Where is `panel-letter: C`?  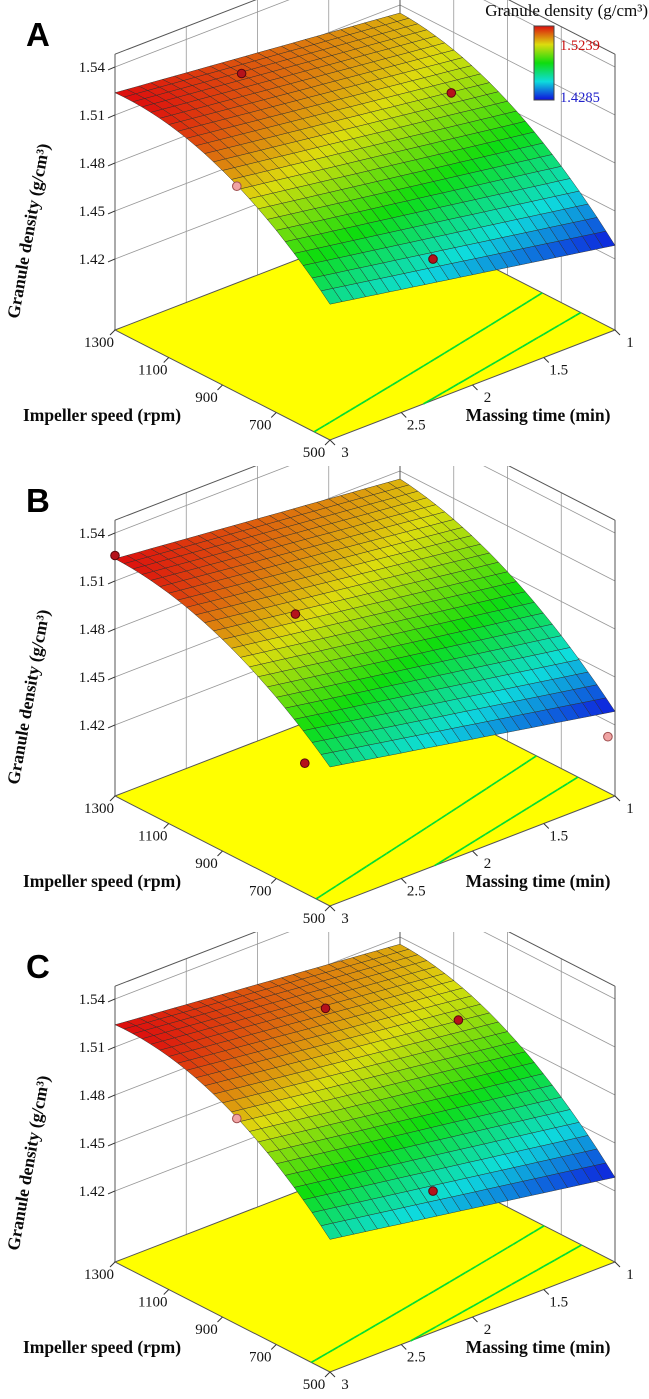
panel-letter: C is located at coordinates (38, 966).